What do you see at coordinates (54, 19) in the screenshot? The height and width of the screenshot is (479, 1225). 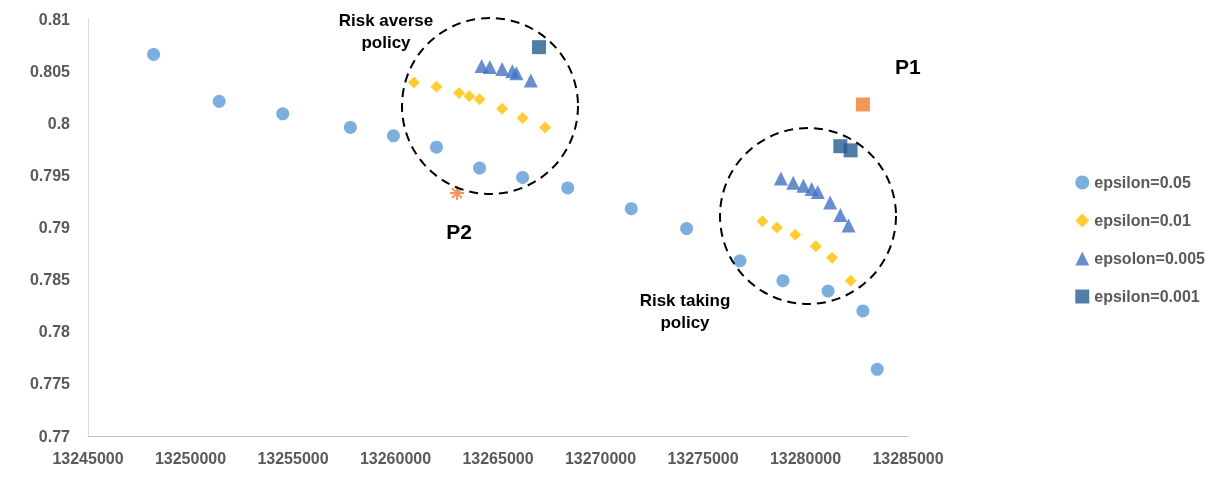 I see `y-tick-label: 0.81` at bounding box center [54, 19].